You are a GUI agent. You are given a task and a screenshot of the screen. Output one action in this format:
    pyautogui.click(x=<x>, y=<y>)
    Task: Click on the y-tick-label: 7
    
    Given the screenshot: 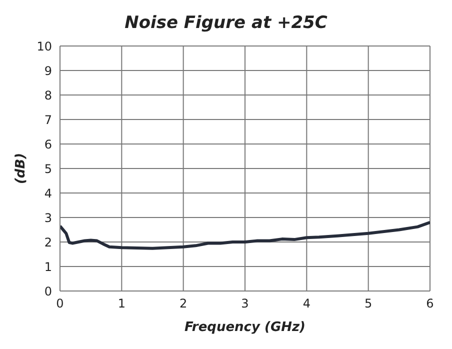 What is the action you would take?
    pyautogui.click(x=48, y=119)
    